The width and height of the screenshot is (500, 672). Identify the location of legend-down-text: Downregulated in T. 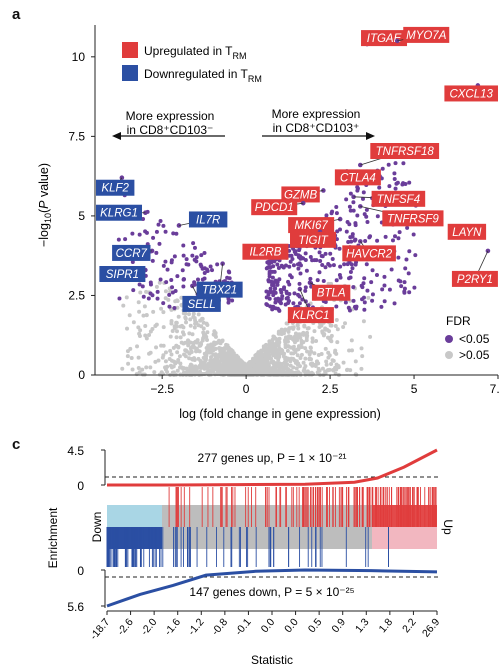
(196, 74).